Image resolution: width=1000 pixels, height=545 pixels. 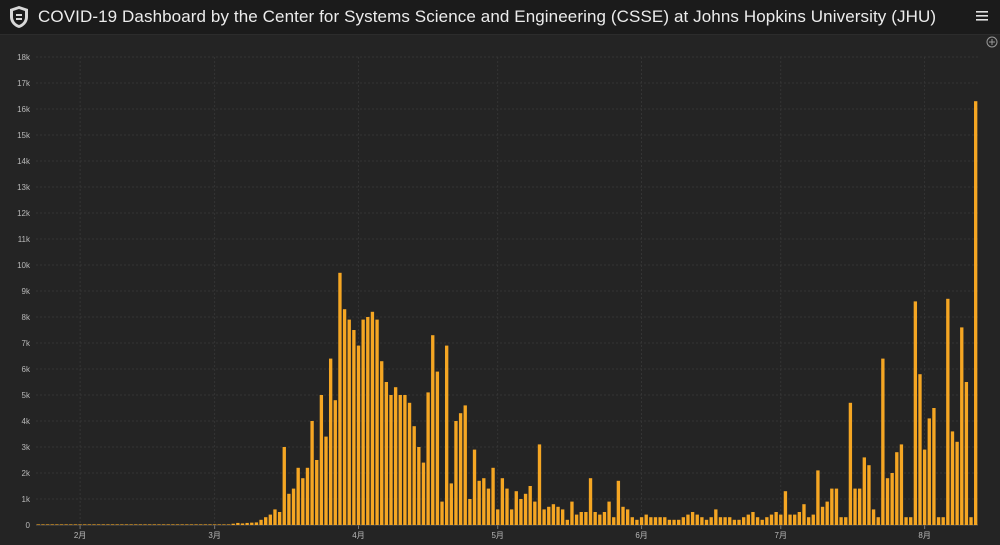 I want to click on expand-icon, so click(x=992, y=42).